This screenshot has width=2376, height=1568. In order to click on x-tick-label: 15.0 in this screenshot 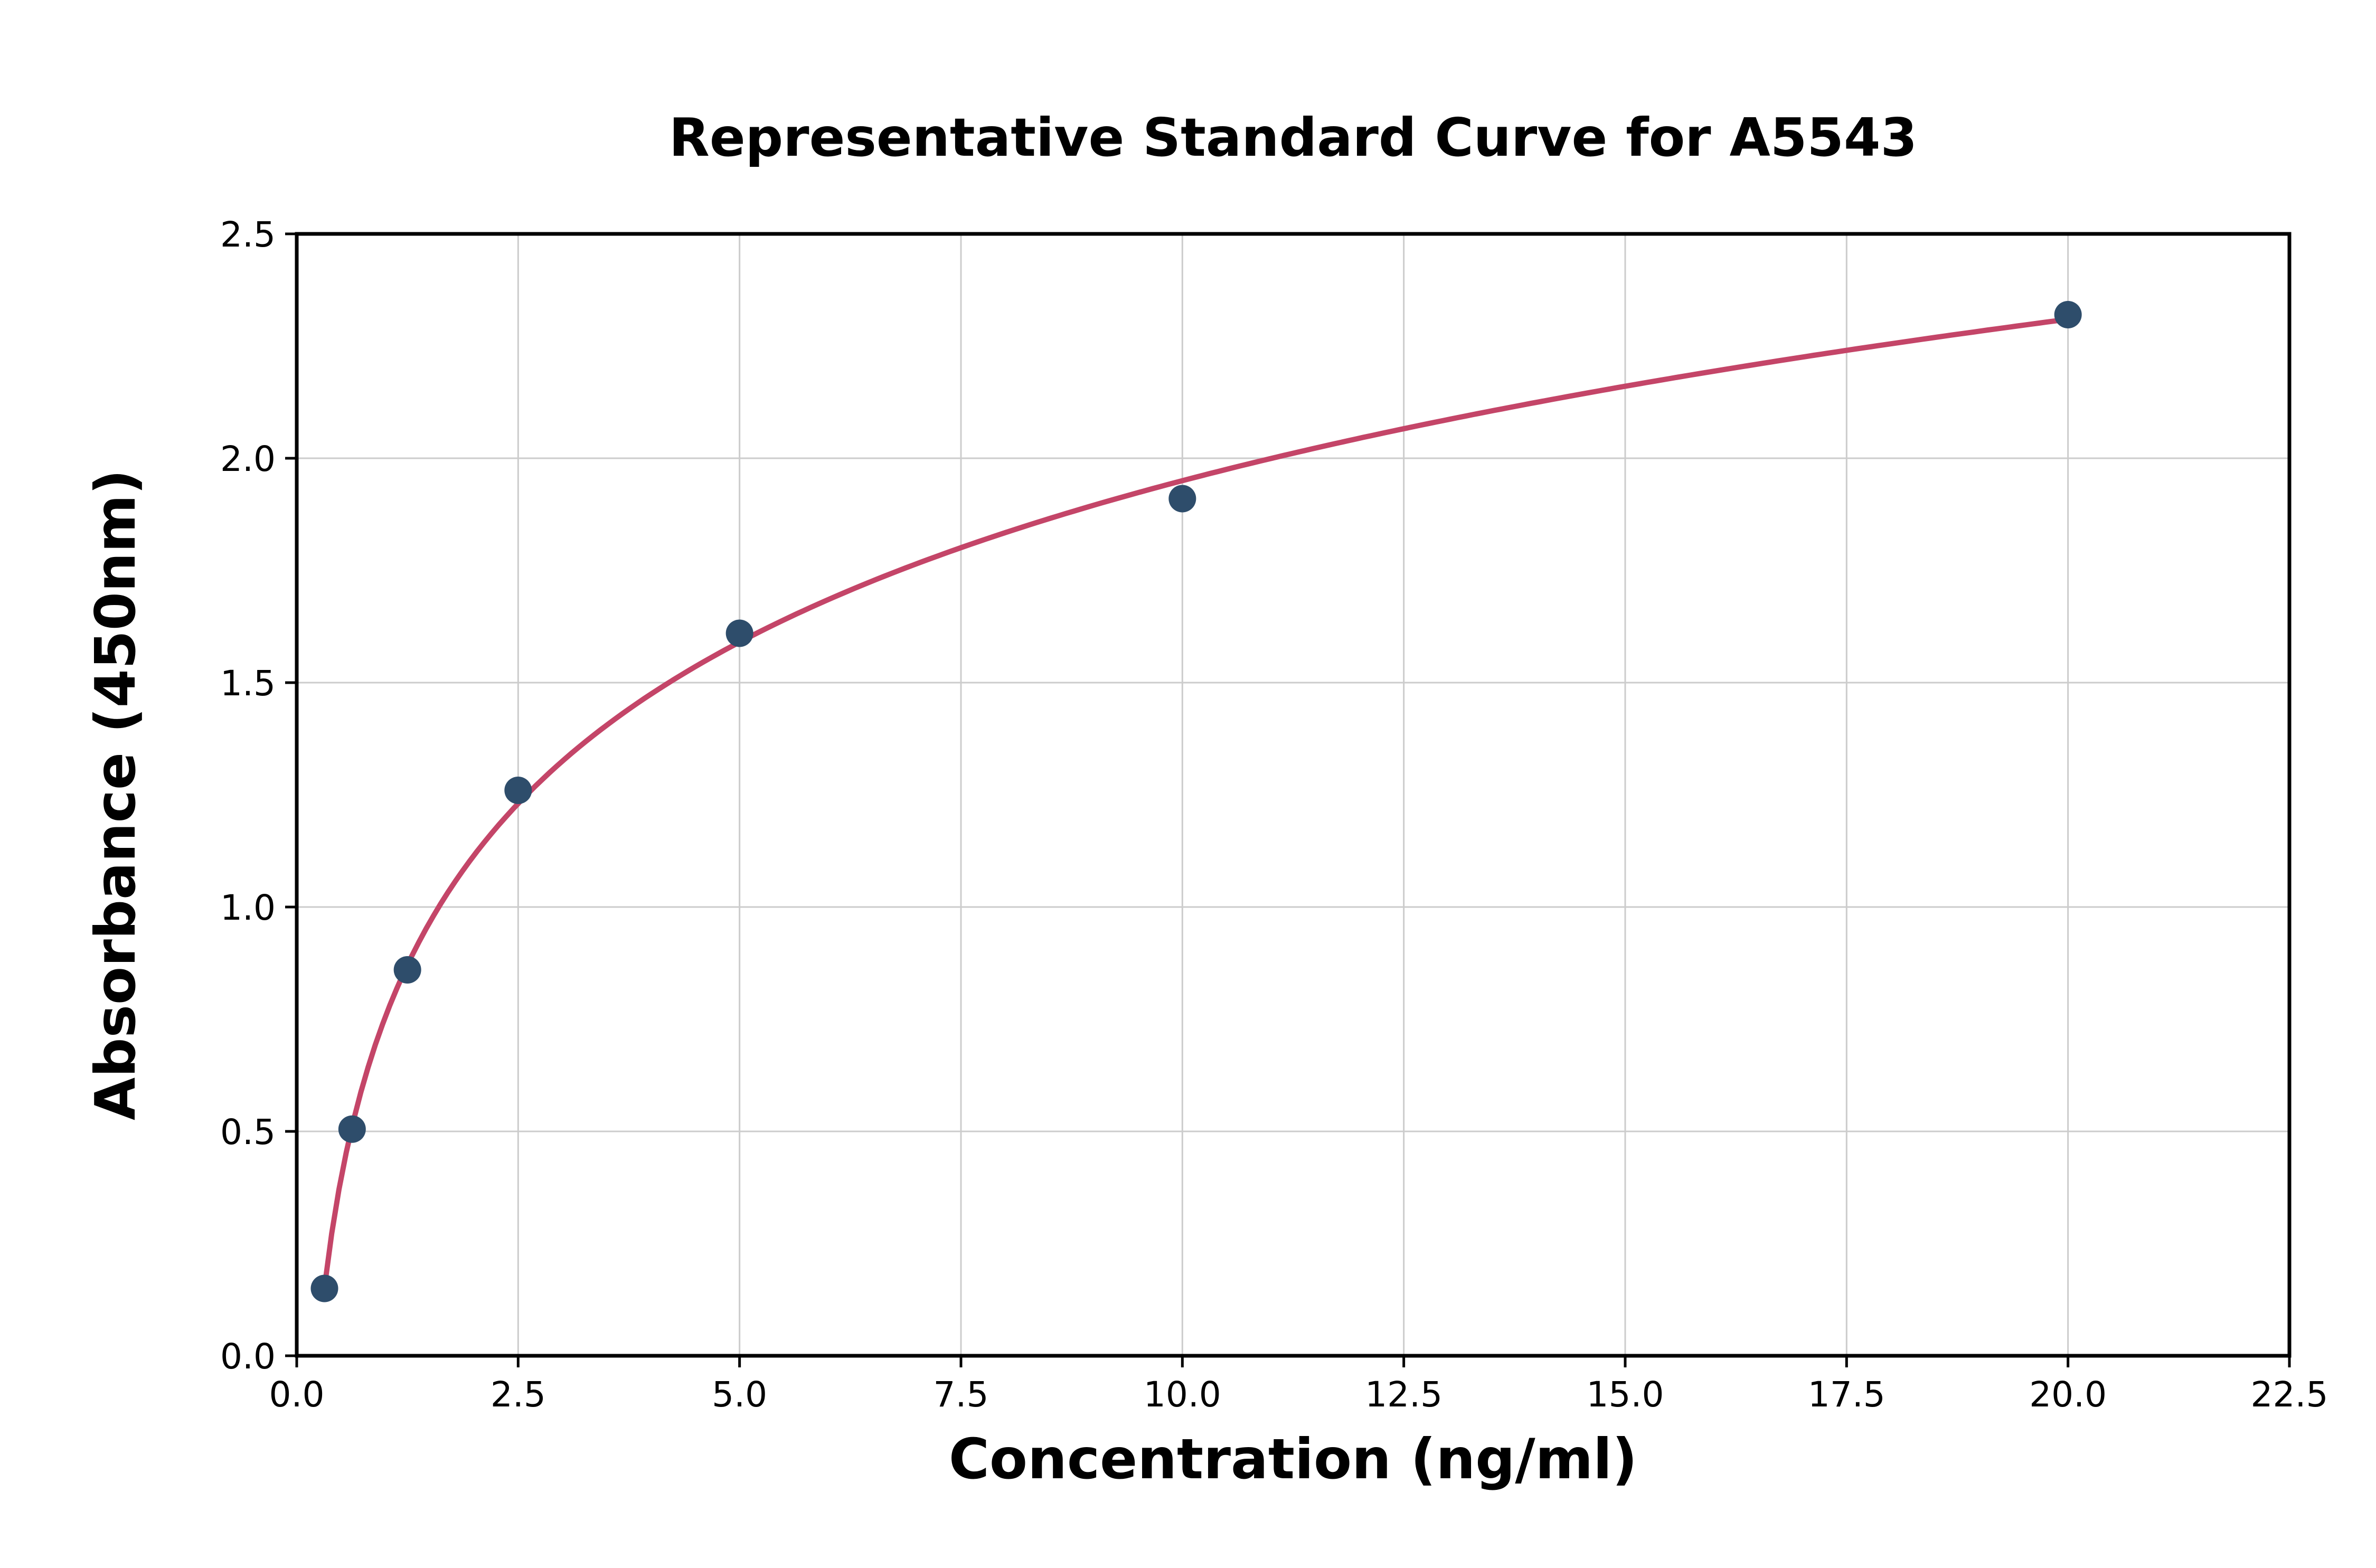, I will do `click(1626, 1394)`.